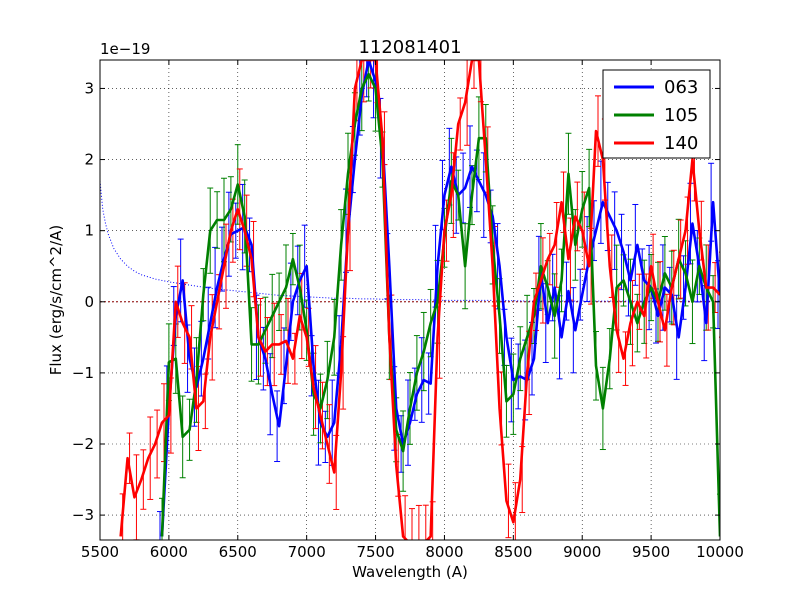  Describe the element at coordinates (169, 552) in the screenshot. I see `x-tick-label: 6000` at that location.